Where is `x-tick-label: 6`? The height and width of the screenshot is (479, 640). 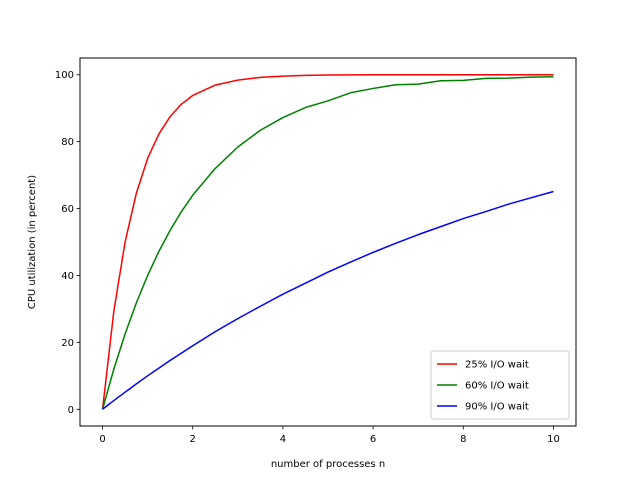 x-tick-label: 6 is located at coordinates (373, 439).